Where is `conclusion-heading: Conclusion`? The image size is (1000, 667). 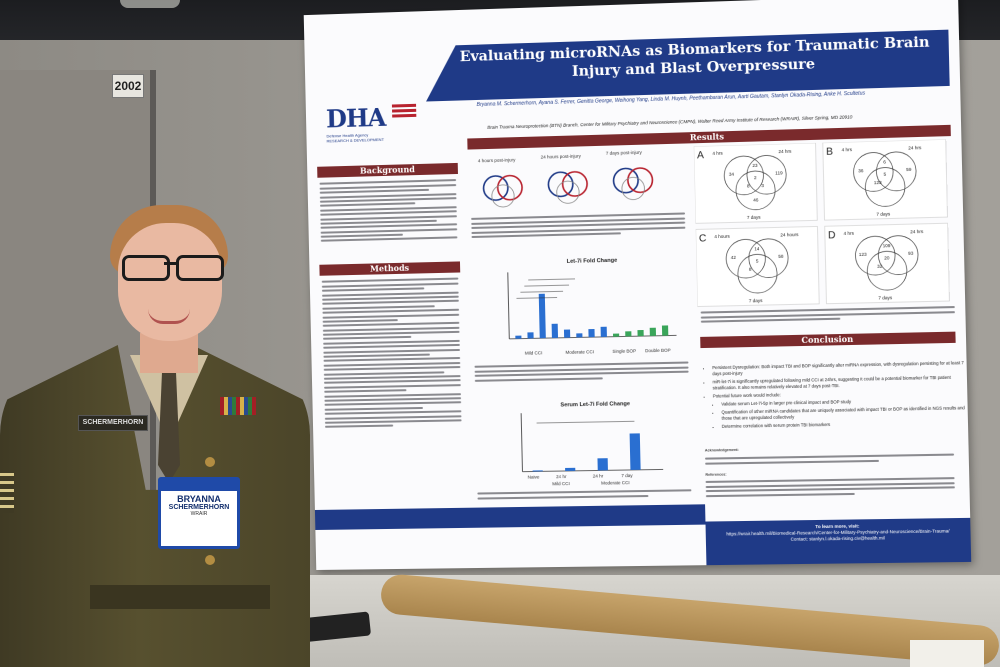
conclusion-heading: Conclusion is located at coordinates (827, 340).